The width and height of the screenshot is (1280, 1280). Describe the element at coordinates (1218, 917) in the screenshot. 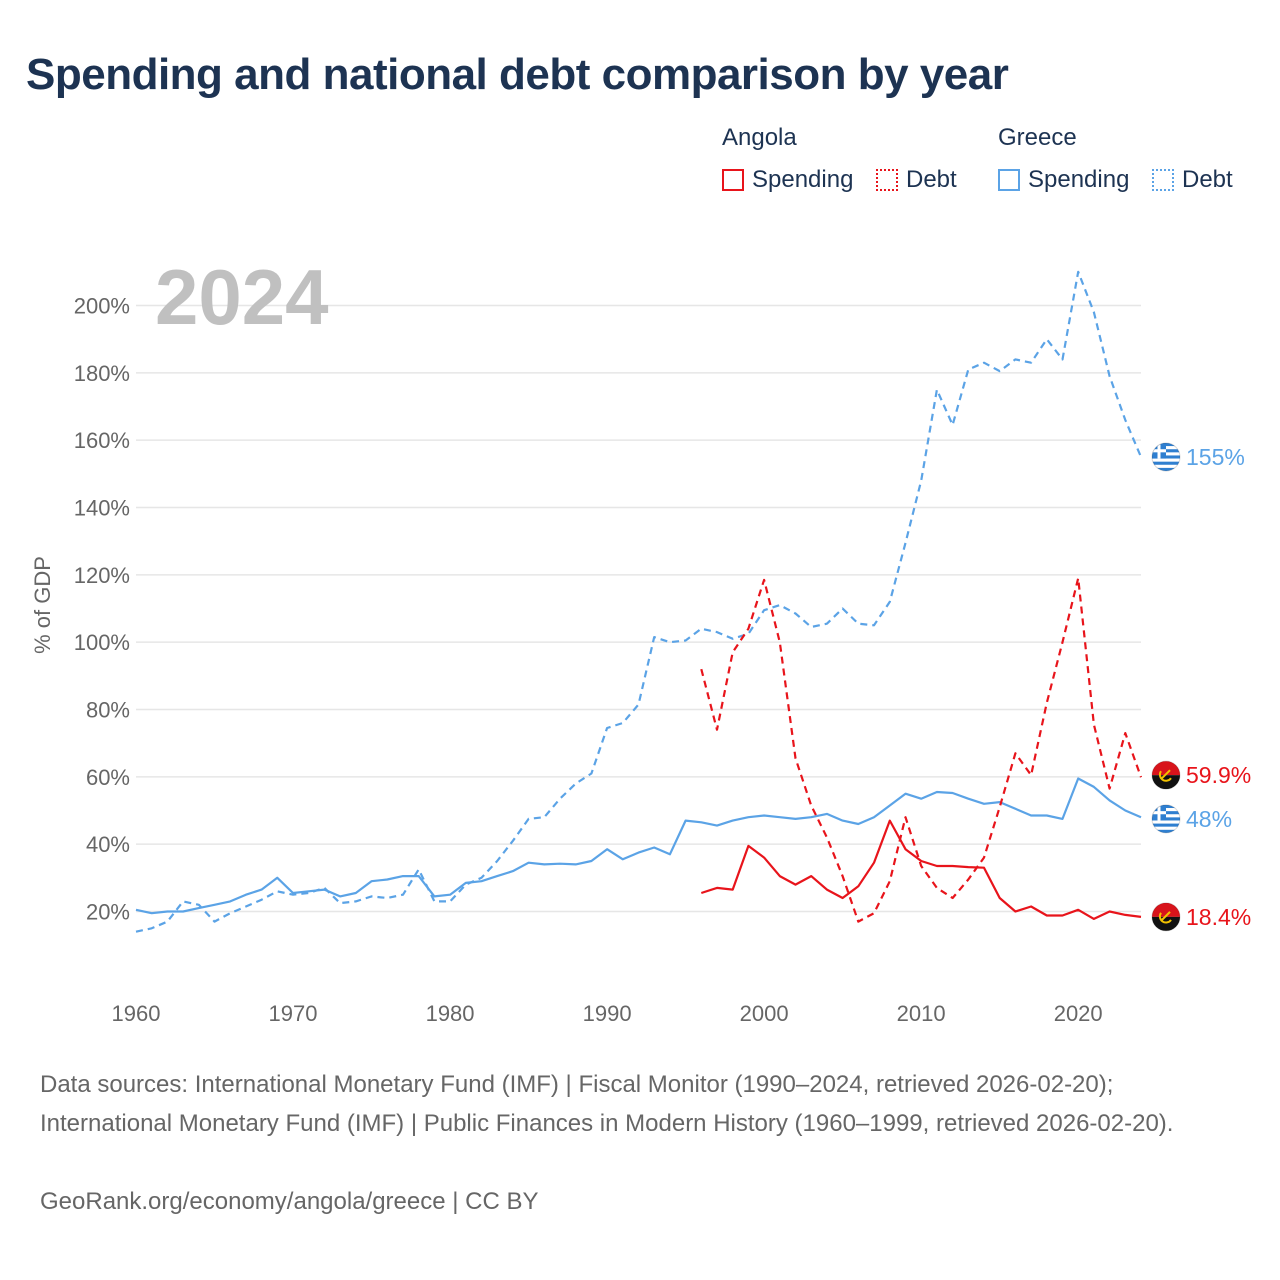

I see `end-label-angola-spending: 18.4%` at that location.